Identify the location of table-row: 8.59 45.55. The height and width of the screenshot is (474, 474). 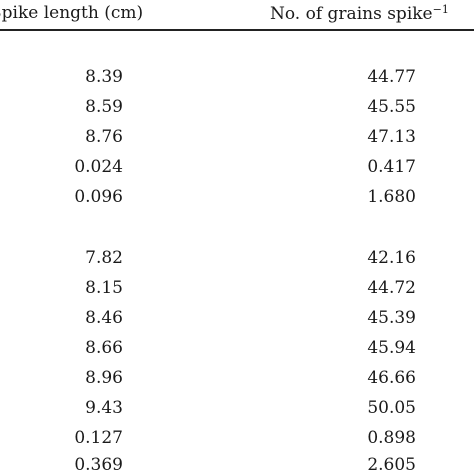
(237, 110).